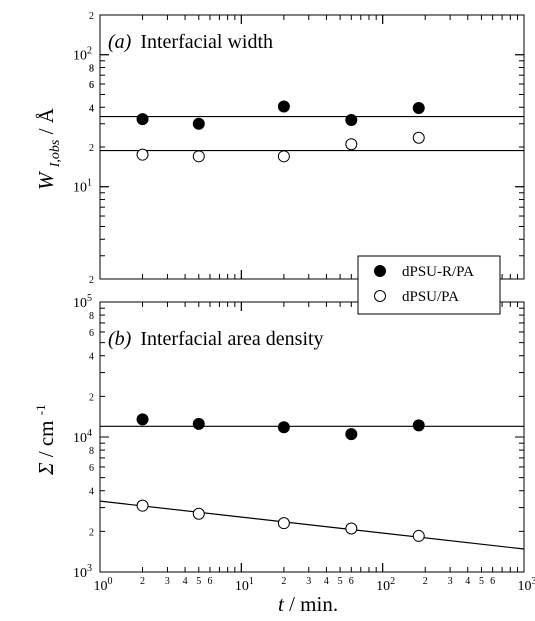 The height and width of the screenshot is (621, 535). Describe the element at coordinates (380, 271) in the screenshot. I see `legend-marker-filled` at that location.